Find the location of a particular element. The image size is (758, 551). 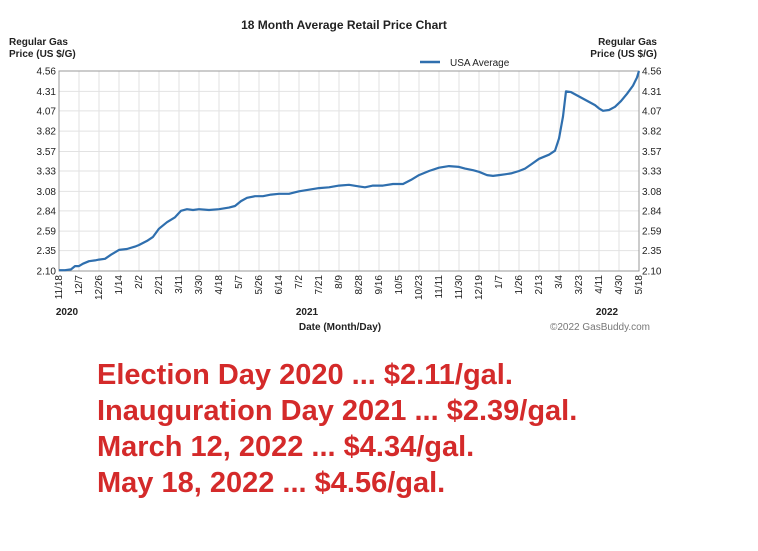

x-axis-label: Date (Month/Day) is located at coordinates (340, 327).